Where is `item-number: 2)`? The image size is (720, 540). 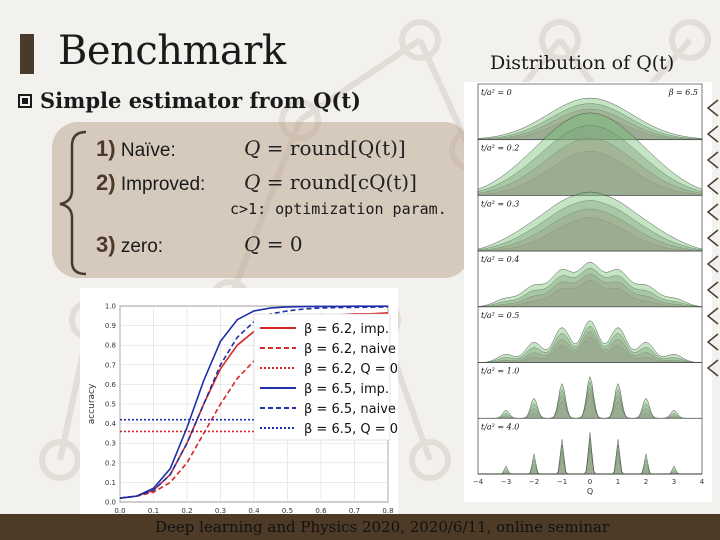
item-number: 2) is located at coordinates (106, 182).